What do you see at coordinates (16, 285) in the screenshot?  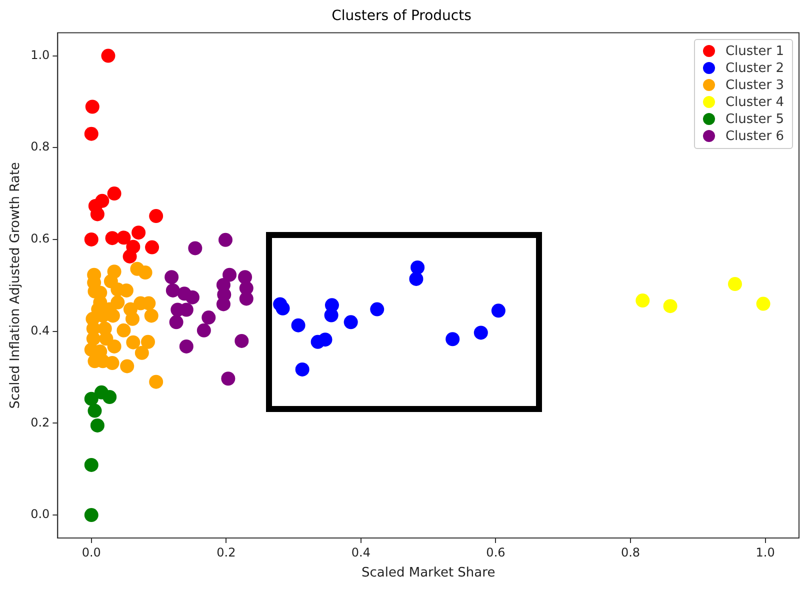 I see `y-axis-title: Scaled Inflation Adjusted Growth Rate` at bounding box center [16, 285].